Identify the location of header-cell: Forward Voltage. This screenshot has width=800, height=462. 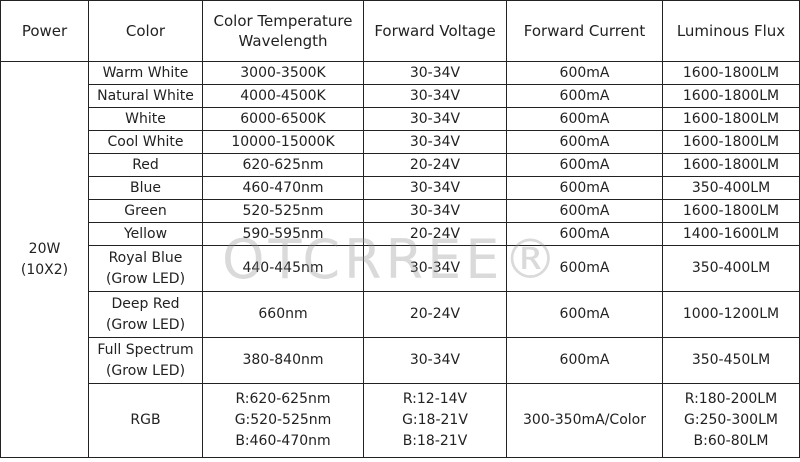
(435, 31).